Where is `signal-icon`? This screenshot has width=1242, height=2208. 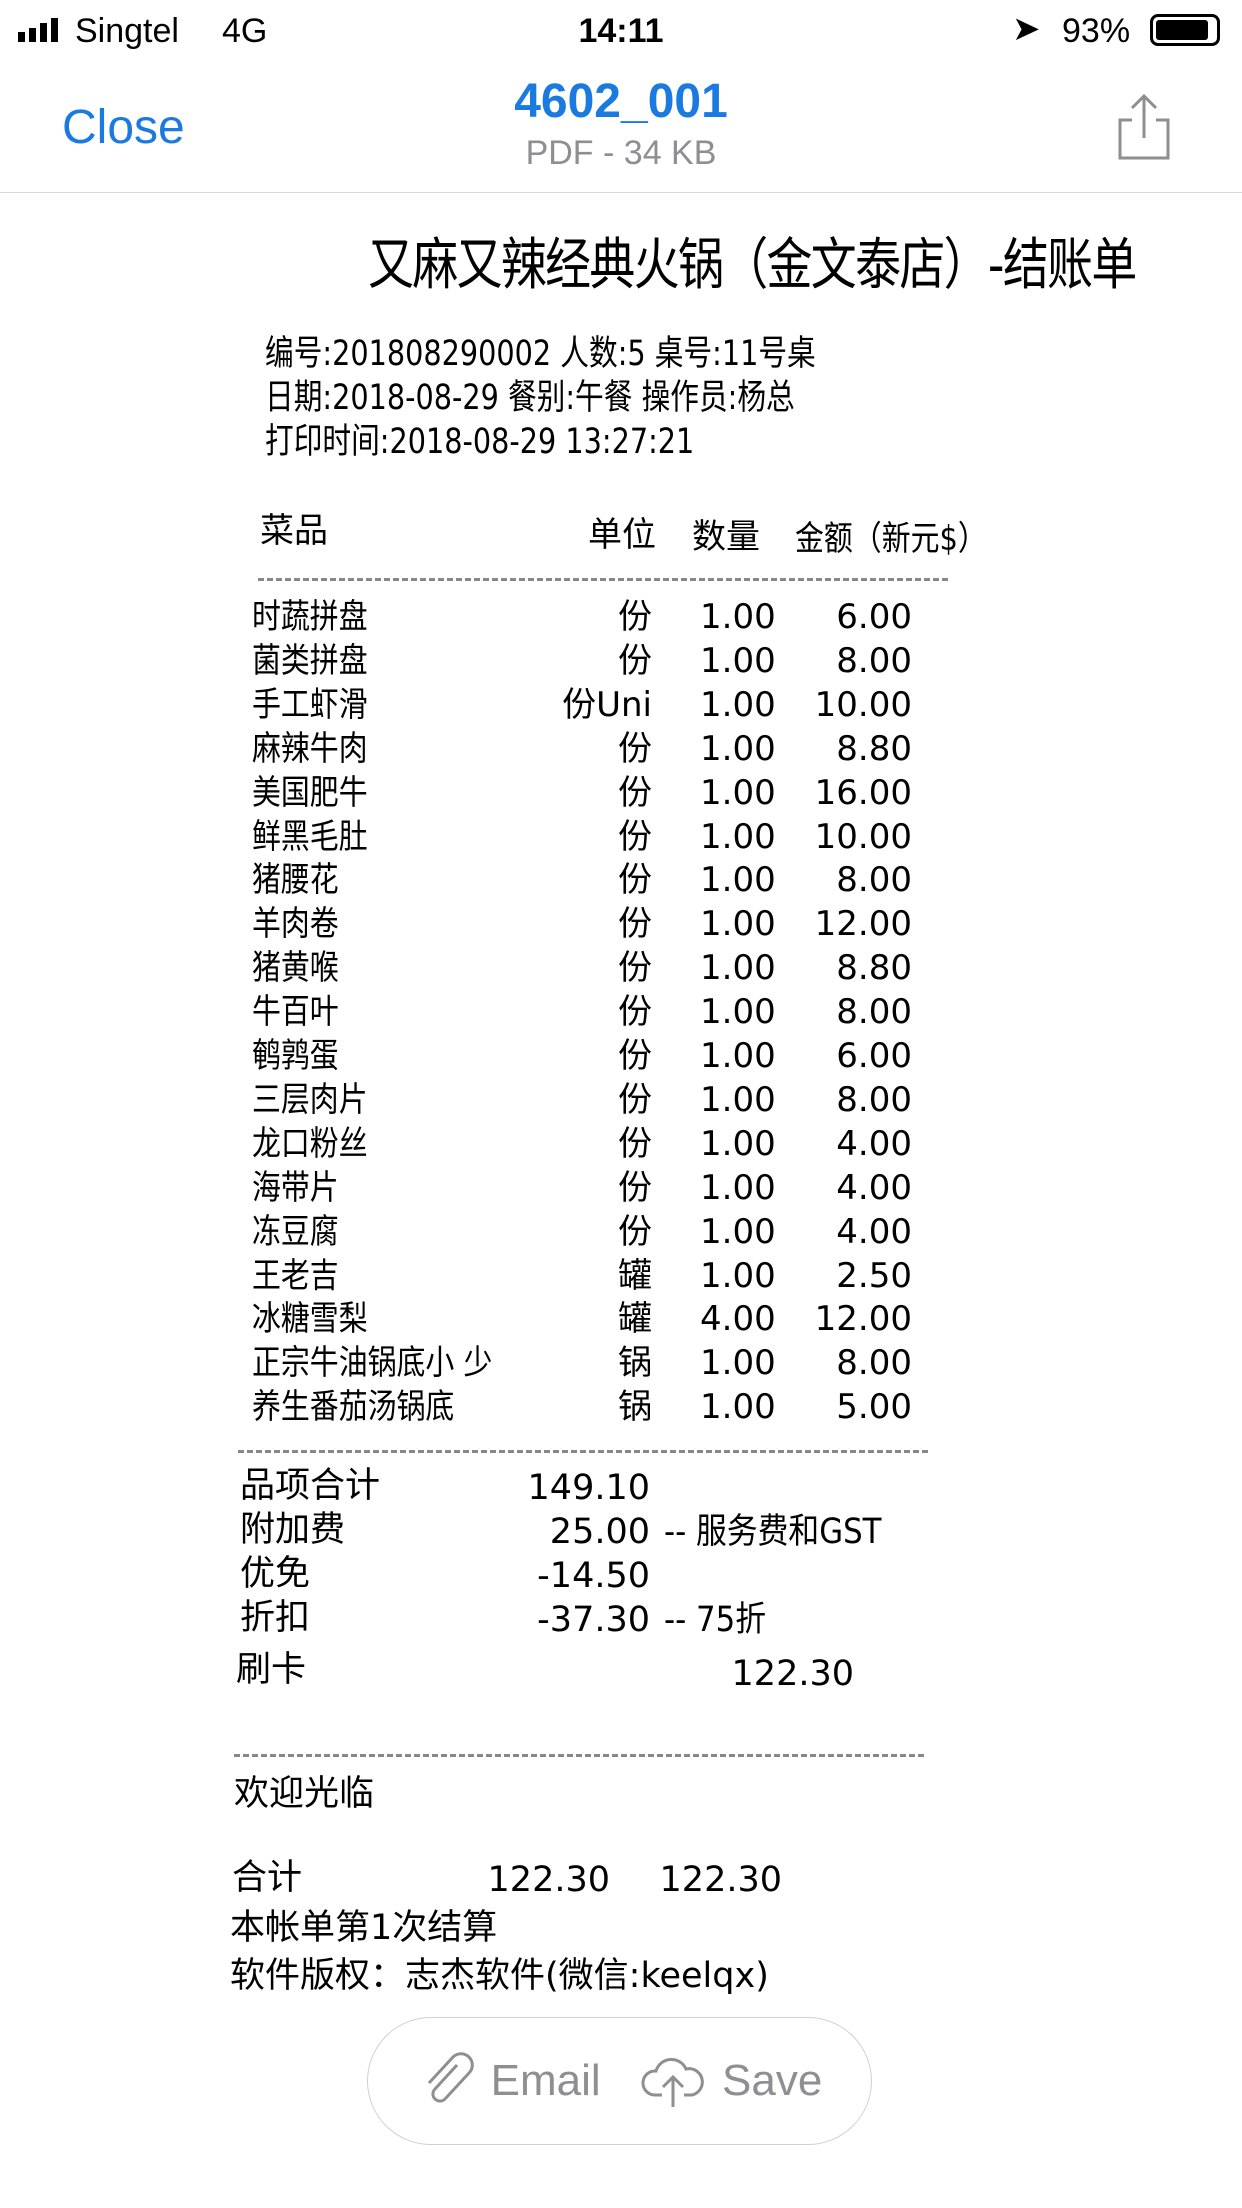 signal-icon is located at coordinates (38, 30).